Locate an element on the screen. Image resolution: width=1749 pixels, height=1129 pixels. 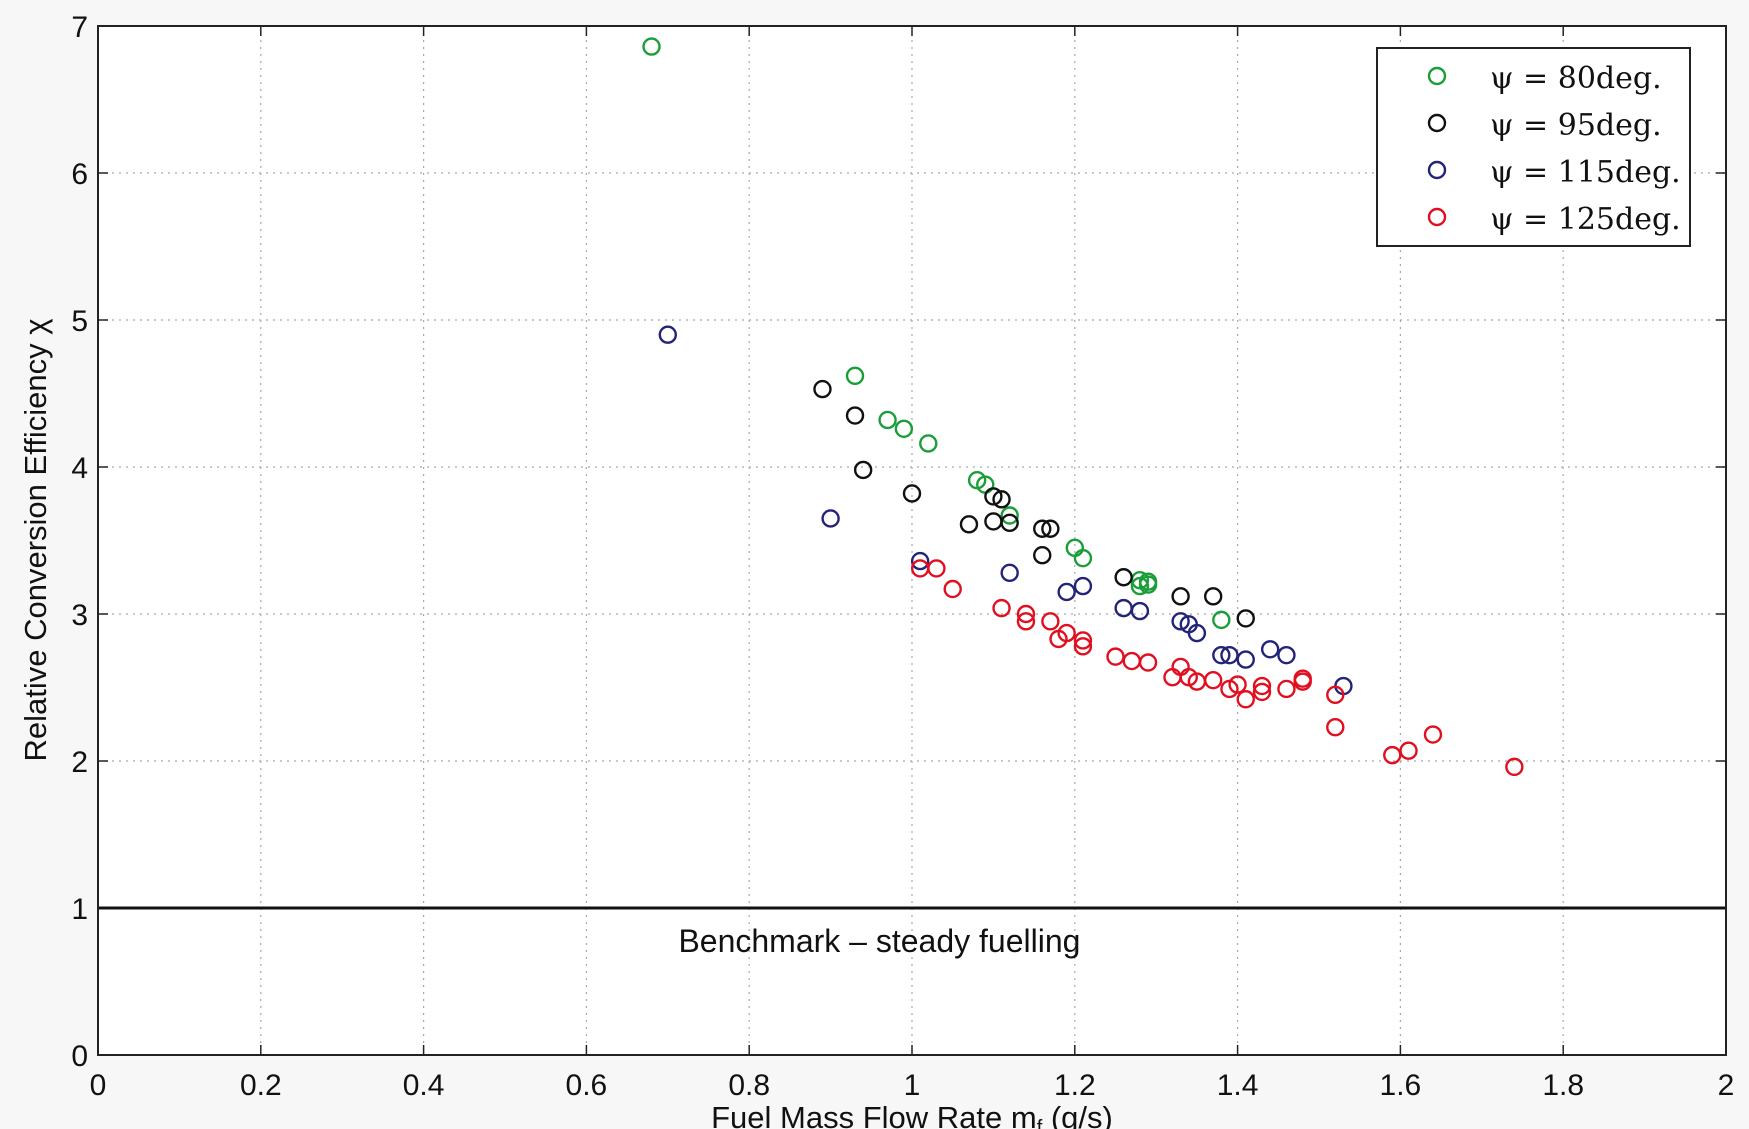
y-tick-label: 1 is located at coordinates (79, 909).